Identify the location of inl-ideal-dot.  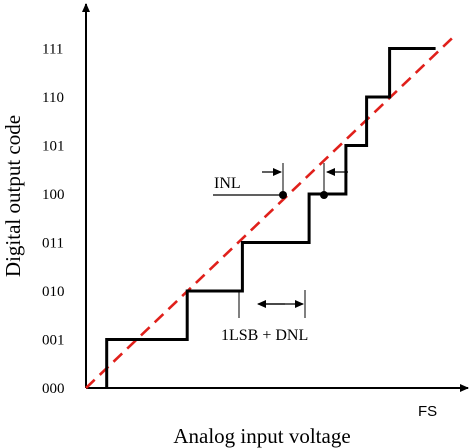
(283, 195).